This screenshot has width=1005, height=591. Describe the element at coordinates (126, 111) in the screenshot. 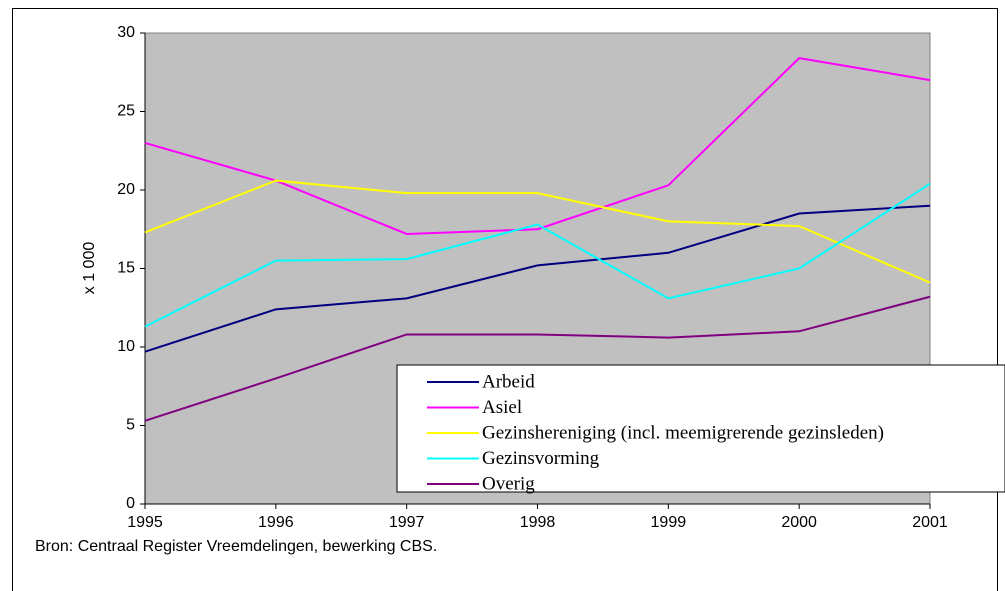

I see `y-tick-label: 25` at that location.